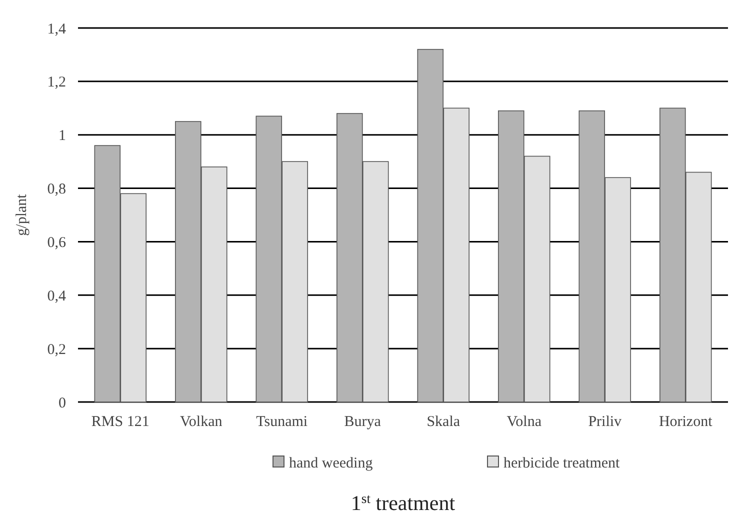 This screenshot has width=751, height=530. Describe the element at coordinates (56, 29) in the screenshot. I see `y-tick-label: 1,4` at that location.